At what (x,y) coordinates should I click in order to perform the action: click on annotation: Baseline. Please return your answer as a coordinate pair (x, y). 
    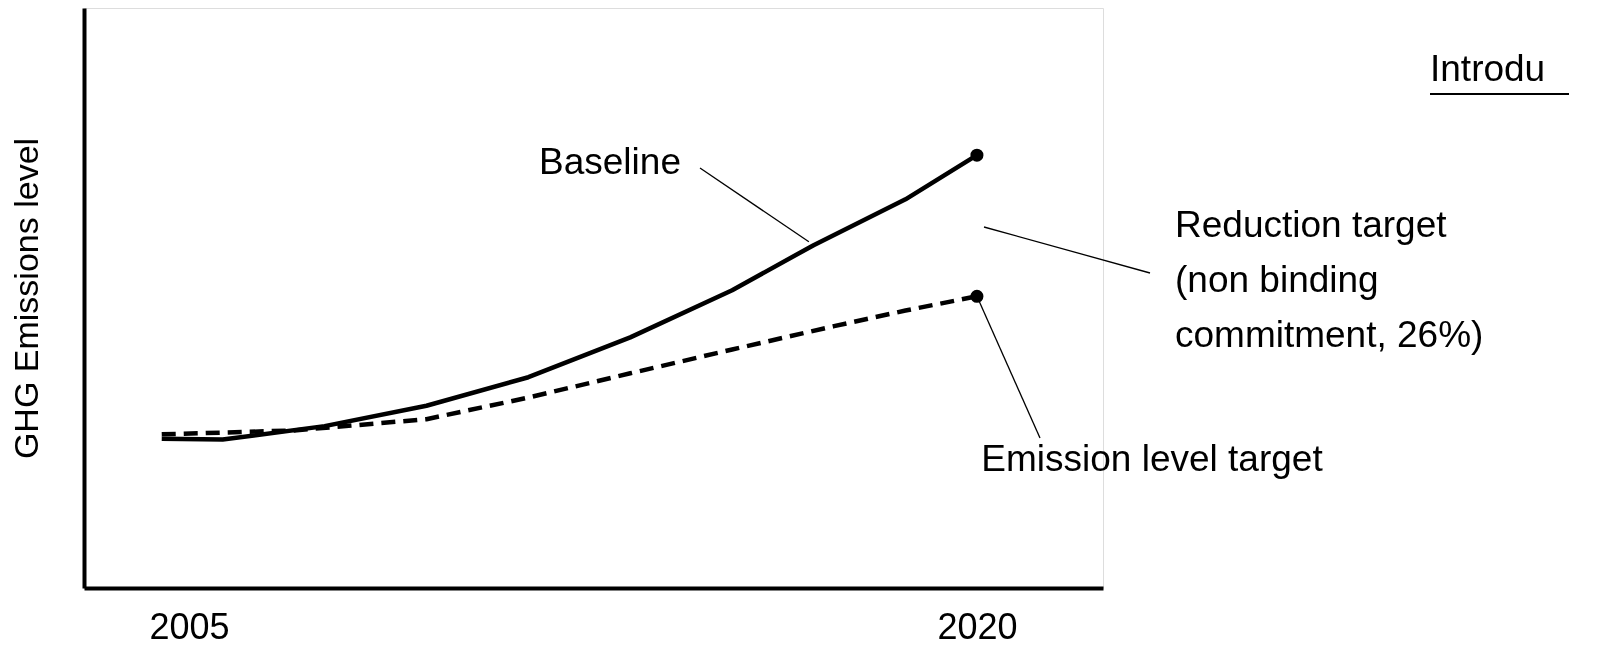
    Looking at the image, I should click on (610, 161).